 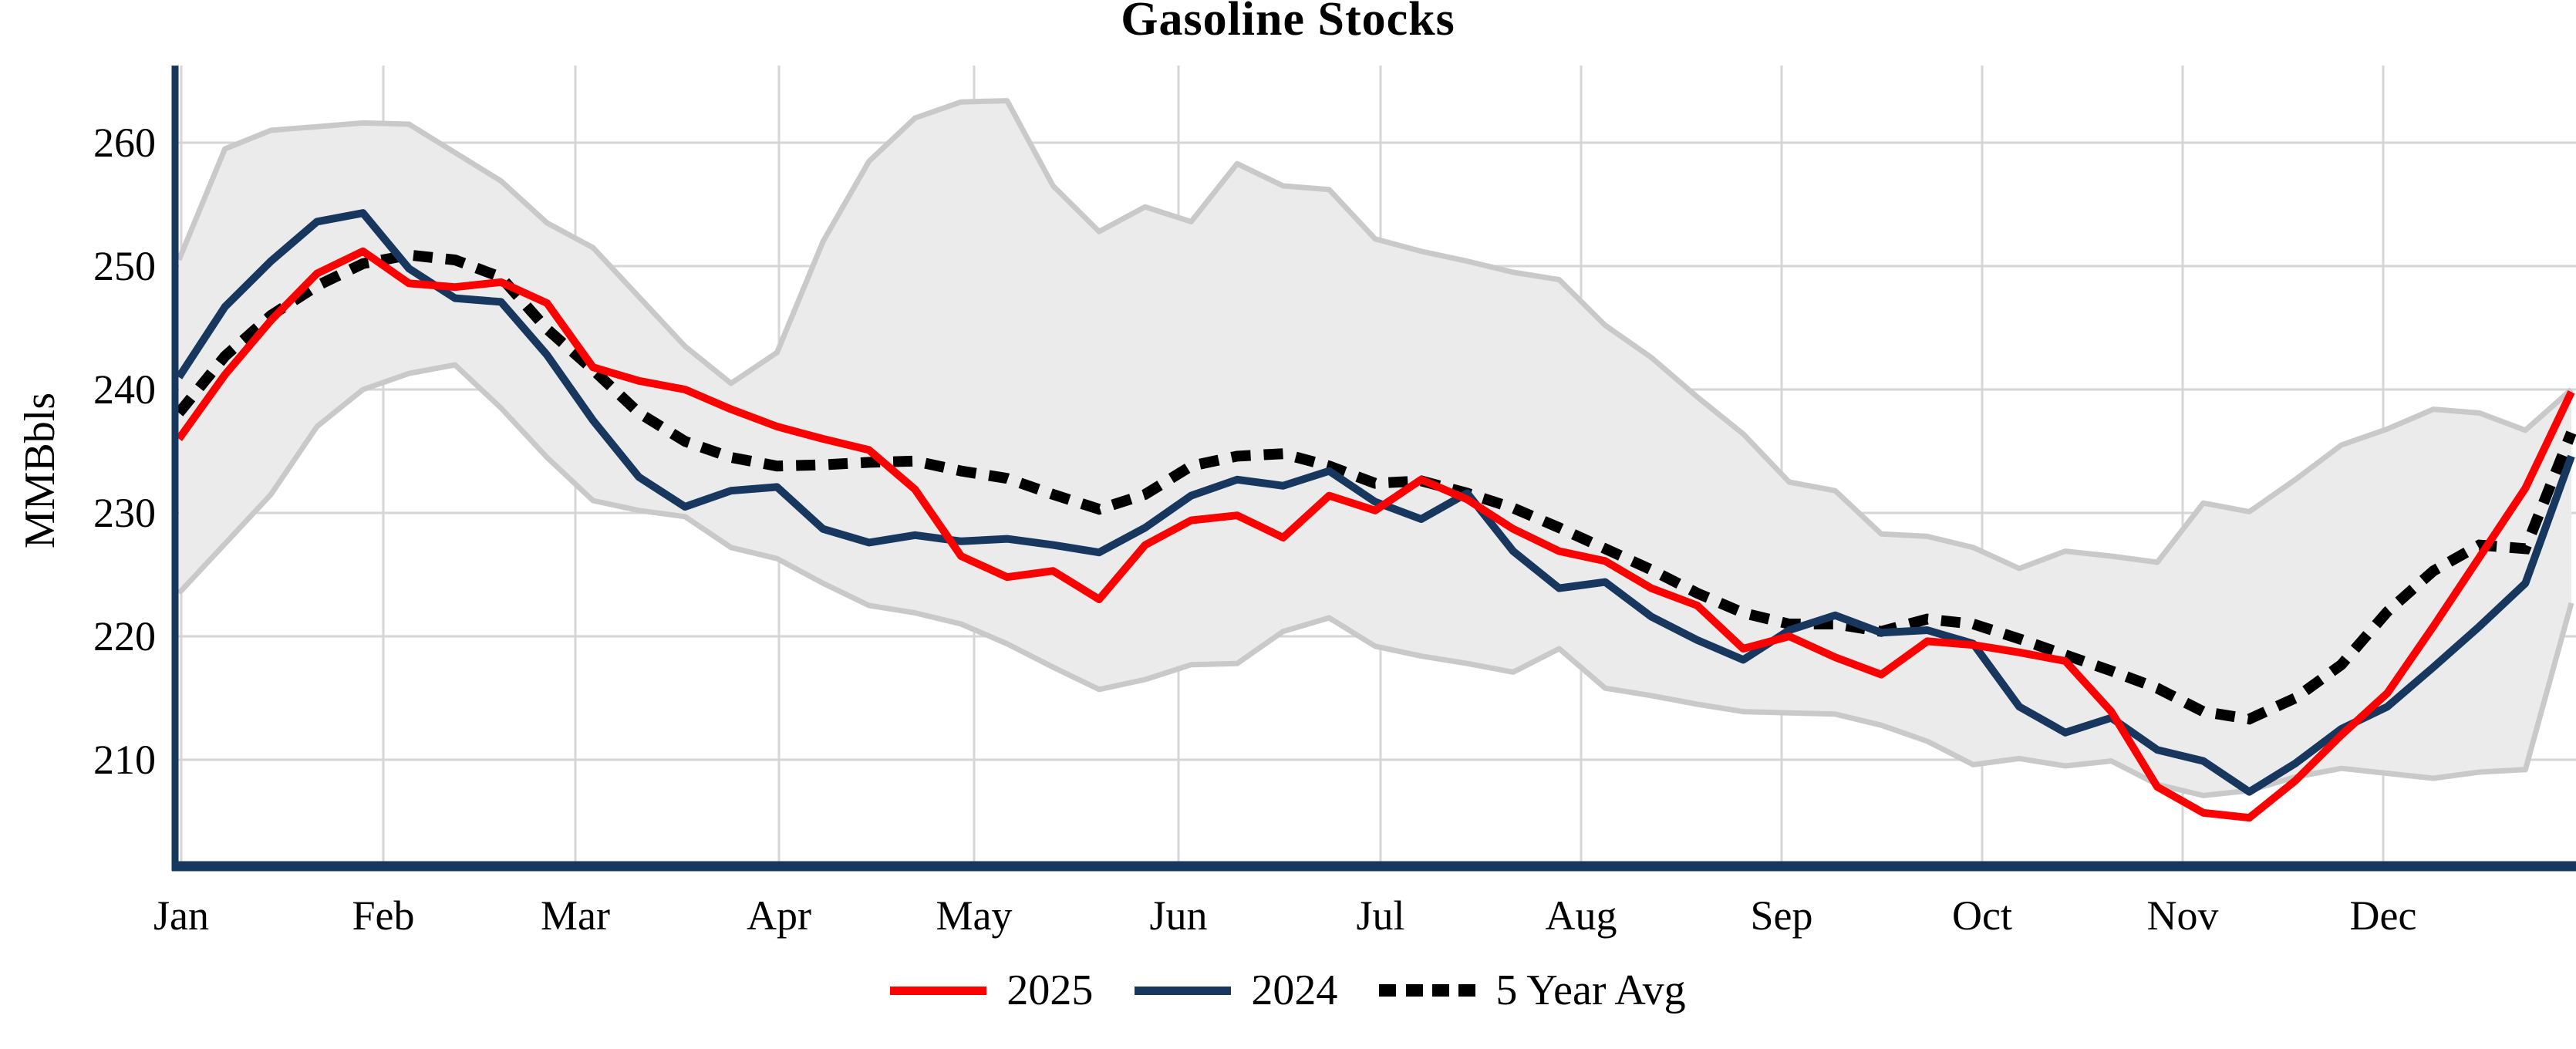 I want to click on x-tick-label-Feb: Feb, so click(x=383, y=915).